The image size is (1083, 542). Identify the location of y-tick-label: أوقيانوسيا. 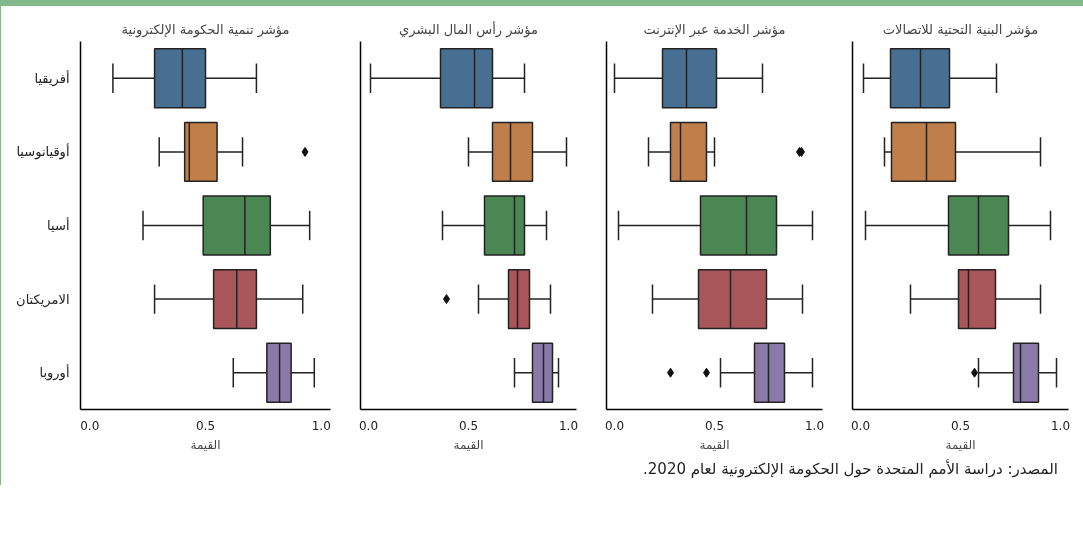
(43, 152).